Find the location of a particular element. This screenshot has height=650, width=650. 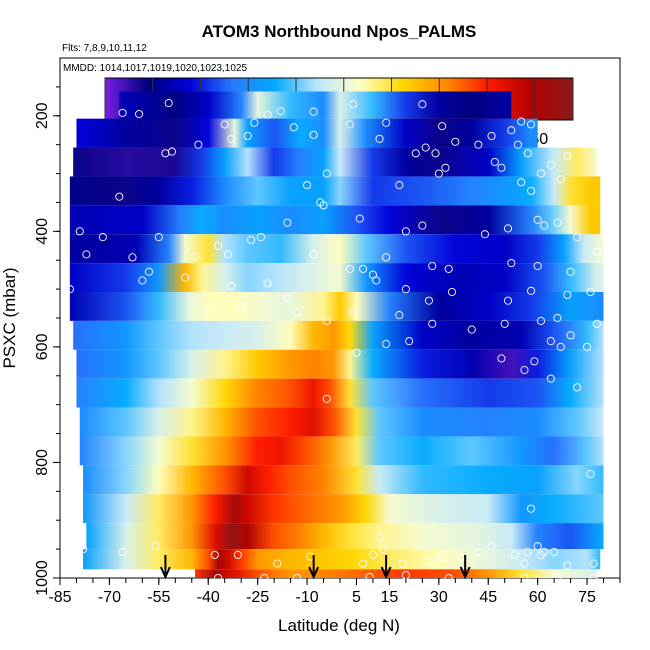

x-axis-label: Latitude (deg N) is located at coordinates (339, 625).